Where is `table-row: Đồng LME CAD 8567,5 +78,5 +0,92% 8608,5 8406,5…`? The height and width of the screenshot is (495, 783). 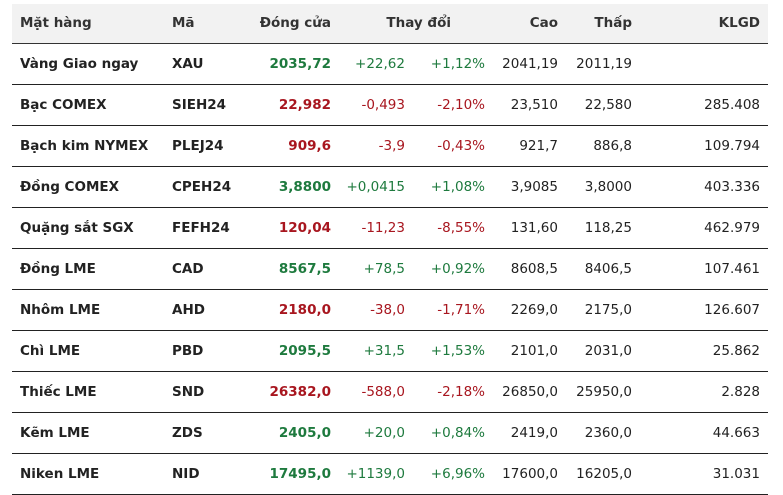
table-row: Đồng LME CAD 8567,5 +78,5 +0,92% 8608,5 8406,5… is located at coordinates (390, 269).